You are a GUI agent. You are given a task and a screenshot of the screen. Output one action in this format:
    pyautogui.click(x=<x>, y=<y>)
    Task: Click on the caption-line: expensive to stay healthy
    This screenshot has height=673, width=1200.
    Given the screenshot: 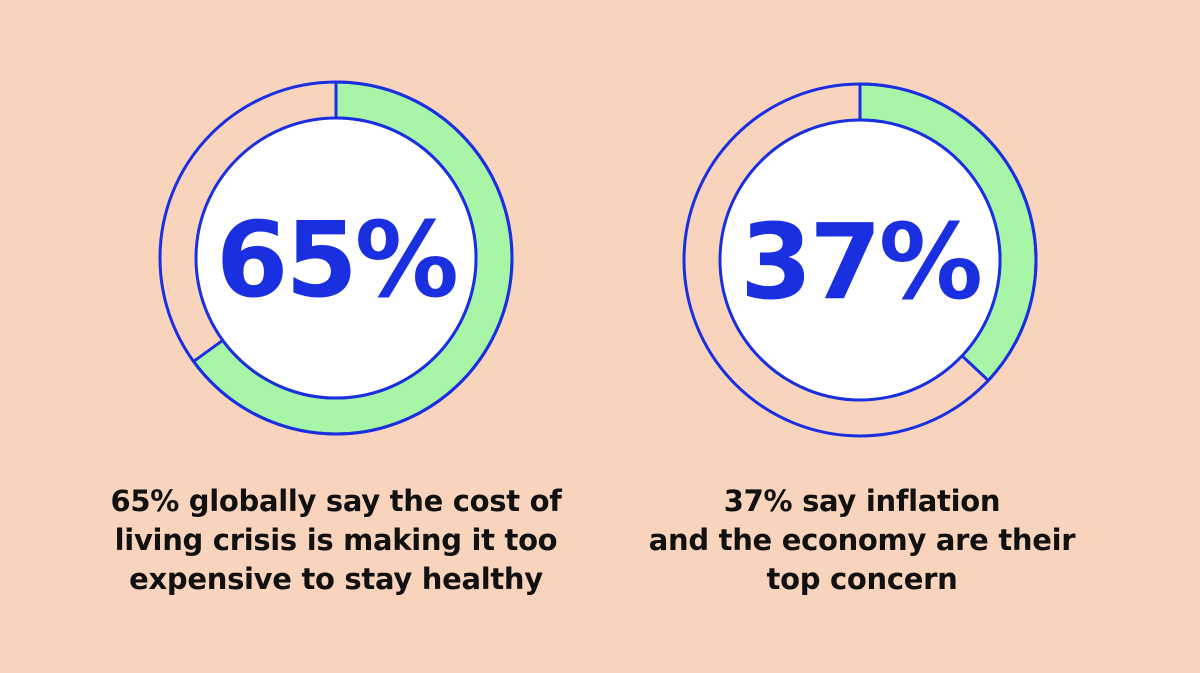 What is the action you would take?
    pyautogui.click(x=336, y=579)
    